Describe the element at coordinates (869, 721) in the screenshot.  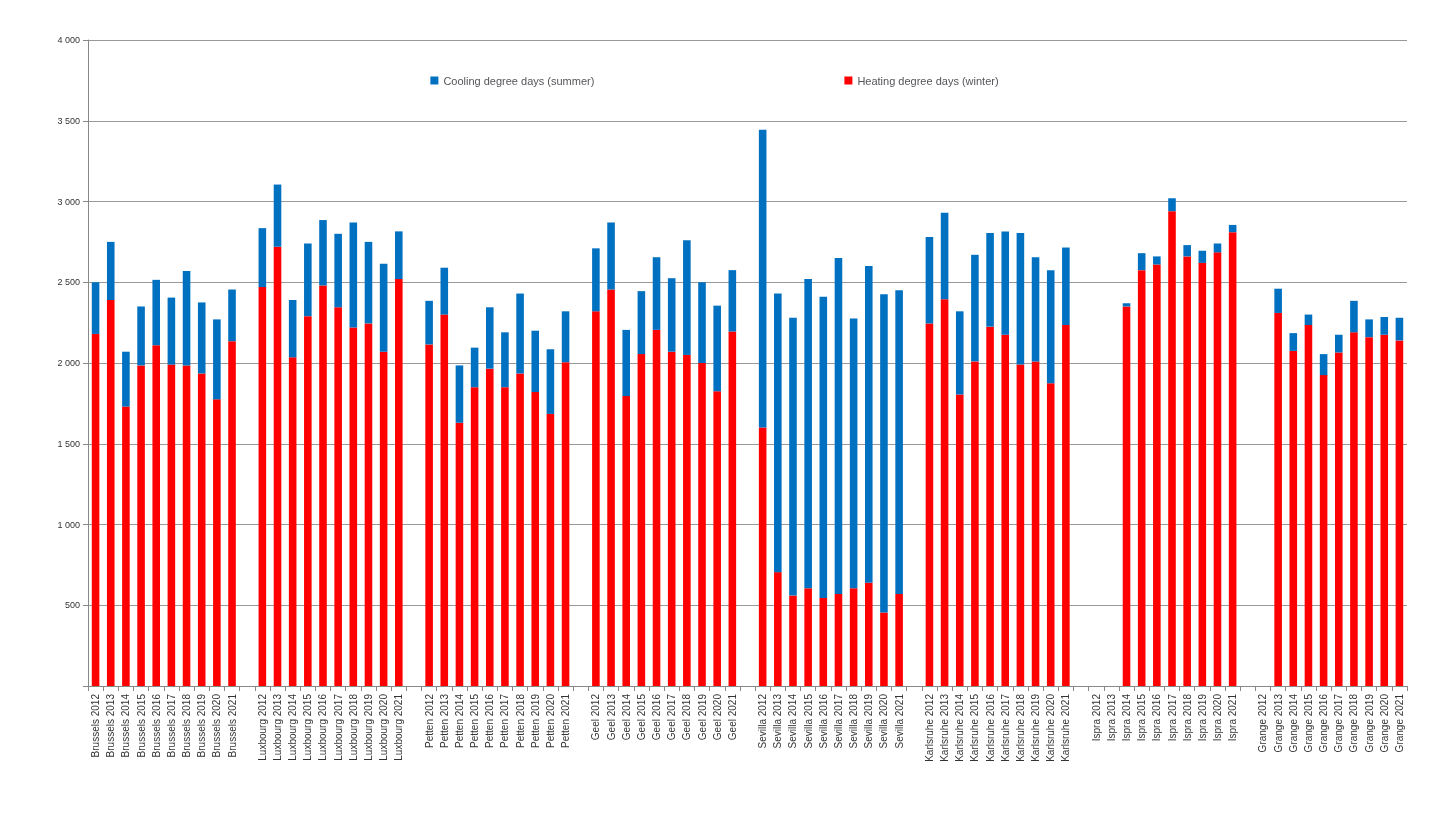
I see `x-tick-label: Sevilla 2019` at that location.